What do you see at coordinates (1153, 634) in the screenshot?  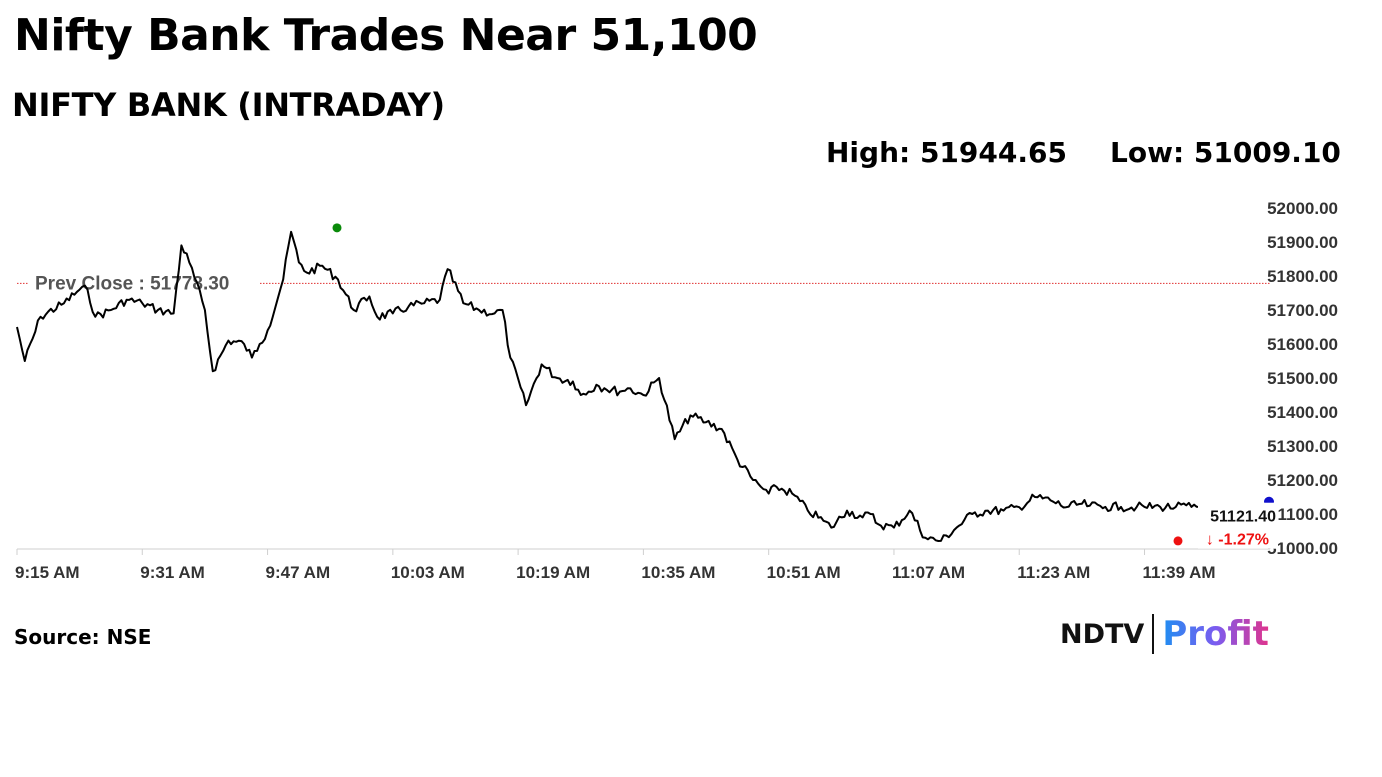 I see `logo-divider` at bounding box center [1153, 634].